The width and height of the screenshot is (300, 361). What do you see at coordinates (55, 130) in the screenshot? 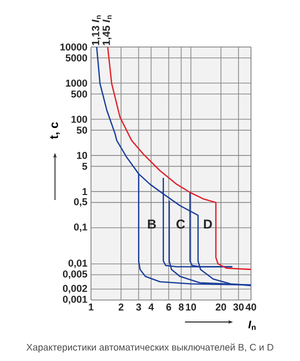
I see `y-axis-title: t, c` at bounding box center [55, 130].